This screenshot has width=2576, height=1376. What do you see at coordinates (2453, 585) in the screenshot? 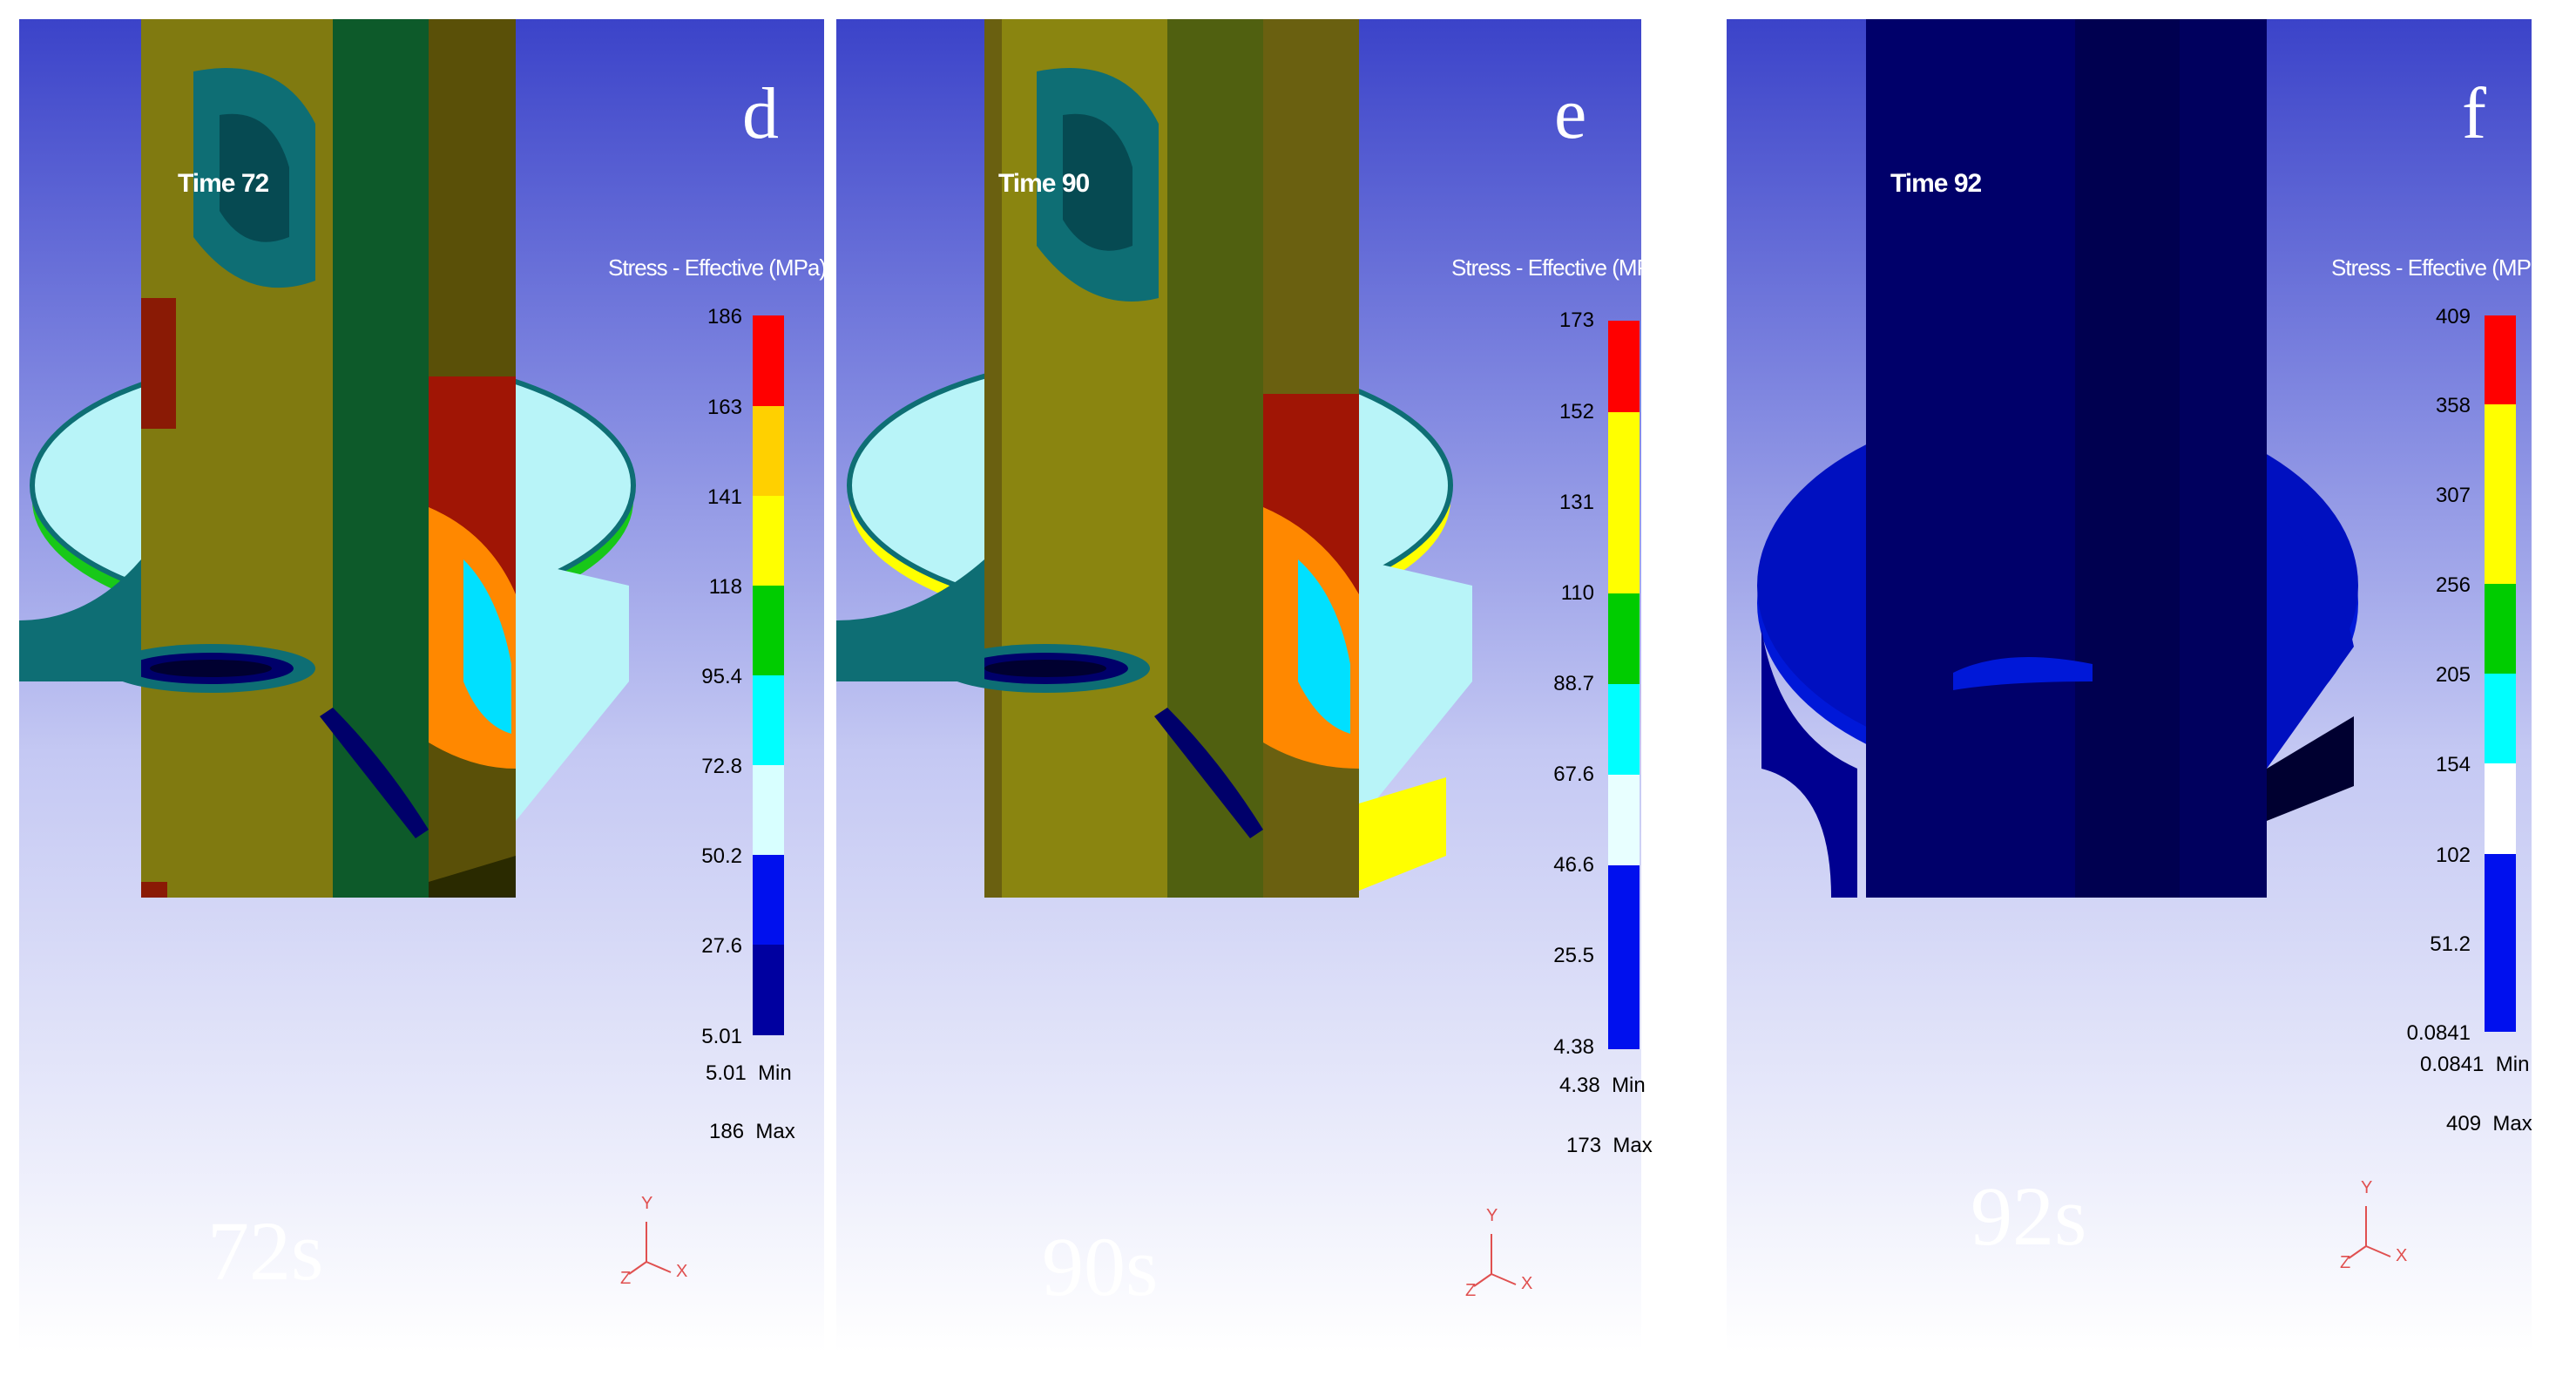
I see `legend-tick: 256` at bounding box center [2453, 585].